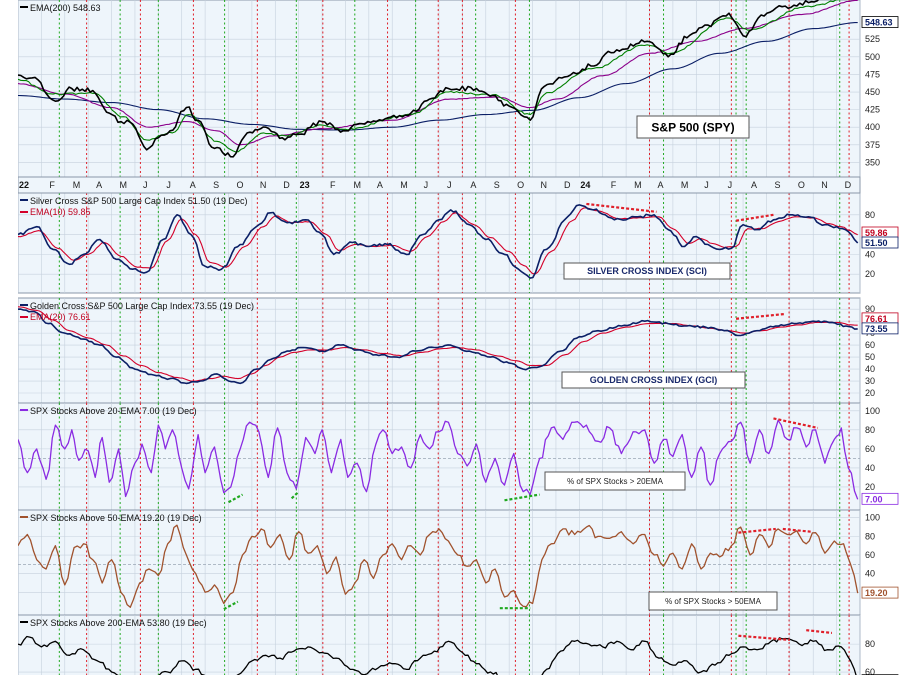 This screenshot has height=675, width=900. I want to click on legend-primary: SPX Stocks Above 50-EMA 19.20 (19 Dec), so click(116, 518).